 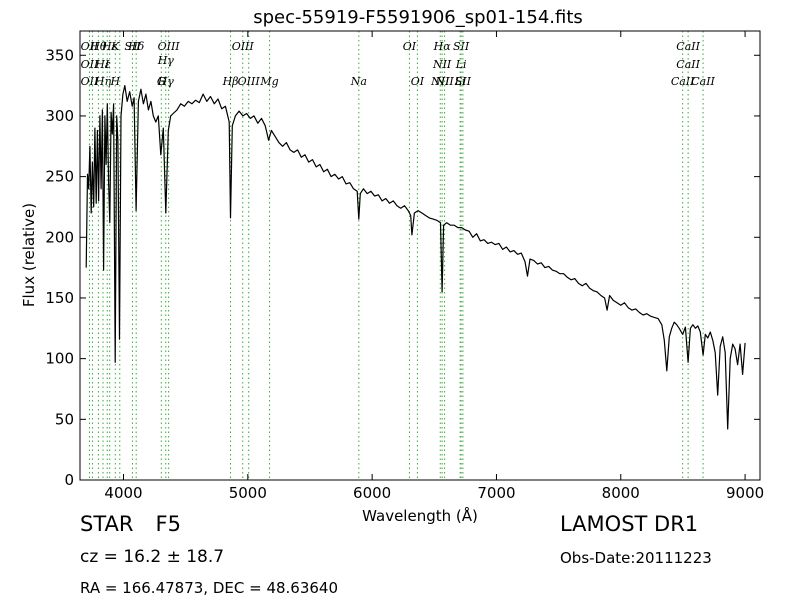 What do you see at coordinates (29, 255) in the screenshot?
I see `y-axis-label: Flux (relative)` at bounding box center [29, 255].